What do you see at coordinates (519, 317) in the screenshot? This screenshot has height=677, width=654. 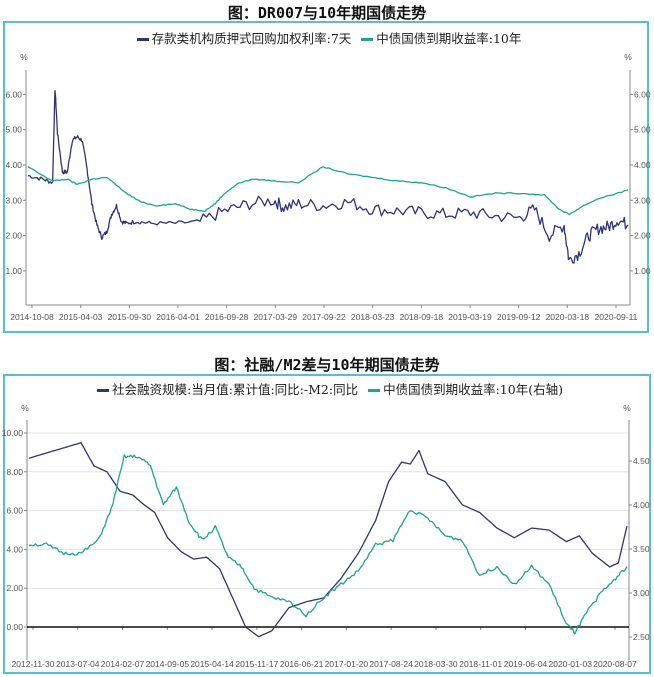 I see `x-tick-label: 2019-09-12` at bounding box center [519, 317].